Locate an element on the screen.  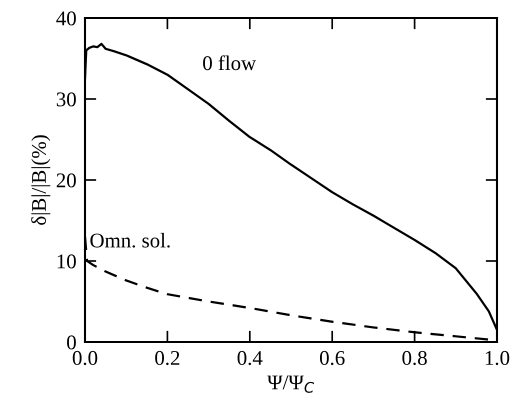
x-axis-title: Ψ/Ψ$_{C}$ is located at coordinates (290, 384).